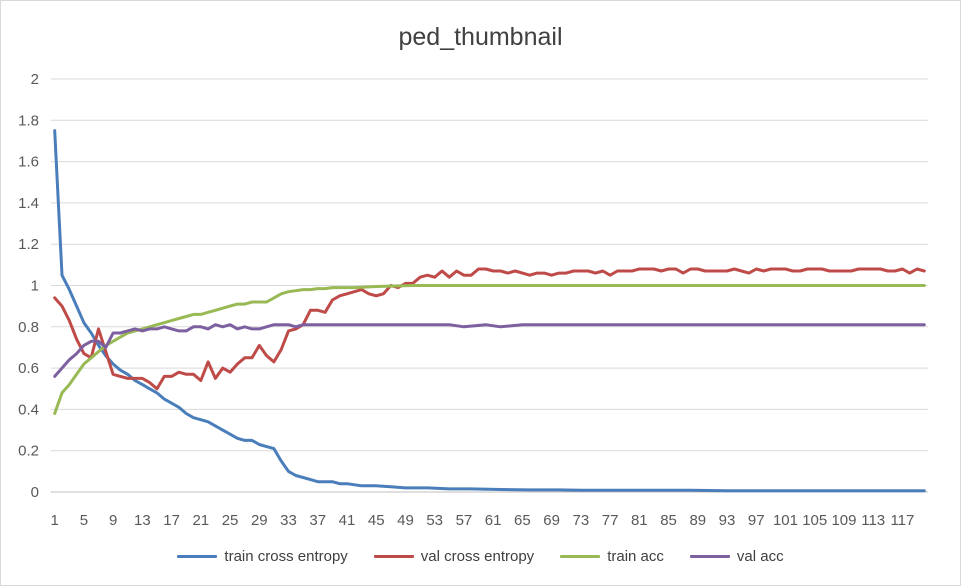 Image resolution: width=963 pixels, height=588 pixels. I want to click on x-tick-label: 1, so click(54, 520).